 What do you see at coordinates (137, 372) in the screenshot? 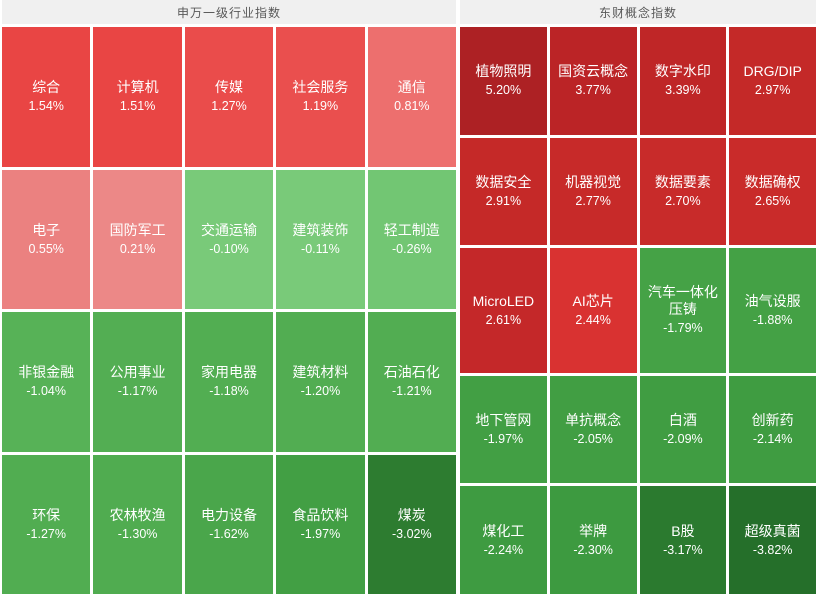
I see `index-name: 公用事业` at bounding box center [137, 372].